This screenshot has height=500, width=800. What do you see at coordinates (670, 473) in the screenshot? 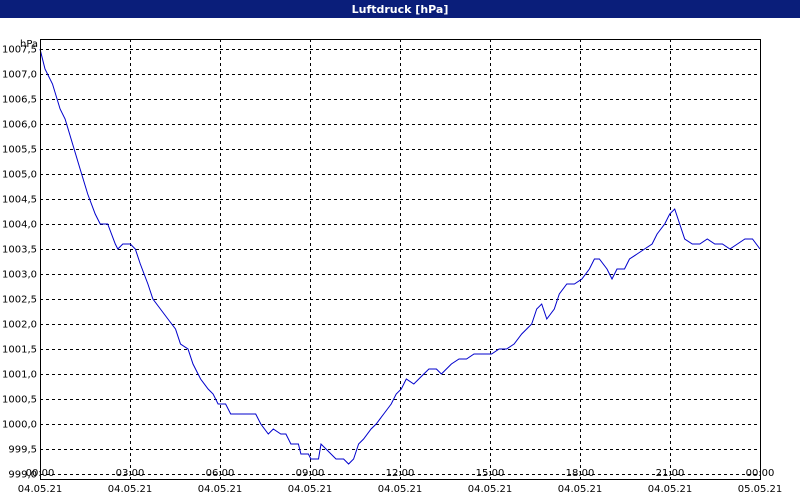
I see `x-tick-time: 21:00` at bounding box center [670, 473].